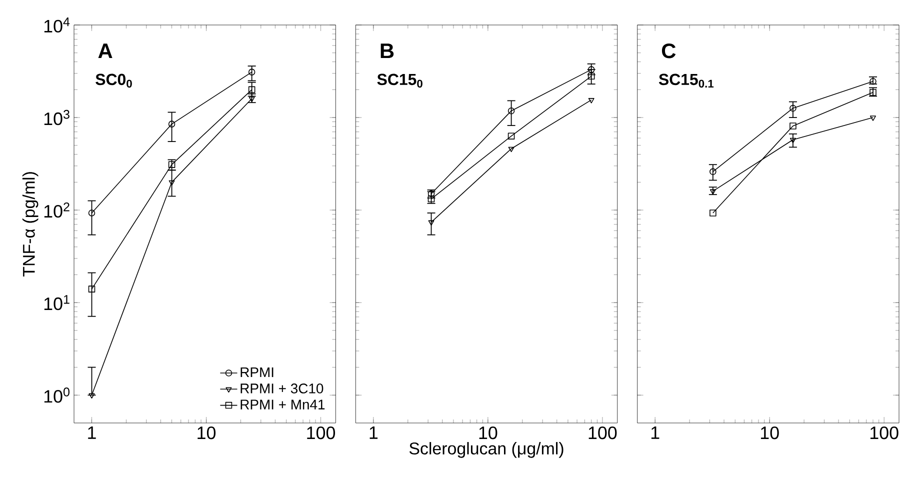  What do you see at coordinates (486, 450) in the screenshot?
I see `x-axis-title: Scleroglucan (μg/ml)` at bounding box center [486, 450].